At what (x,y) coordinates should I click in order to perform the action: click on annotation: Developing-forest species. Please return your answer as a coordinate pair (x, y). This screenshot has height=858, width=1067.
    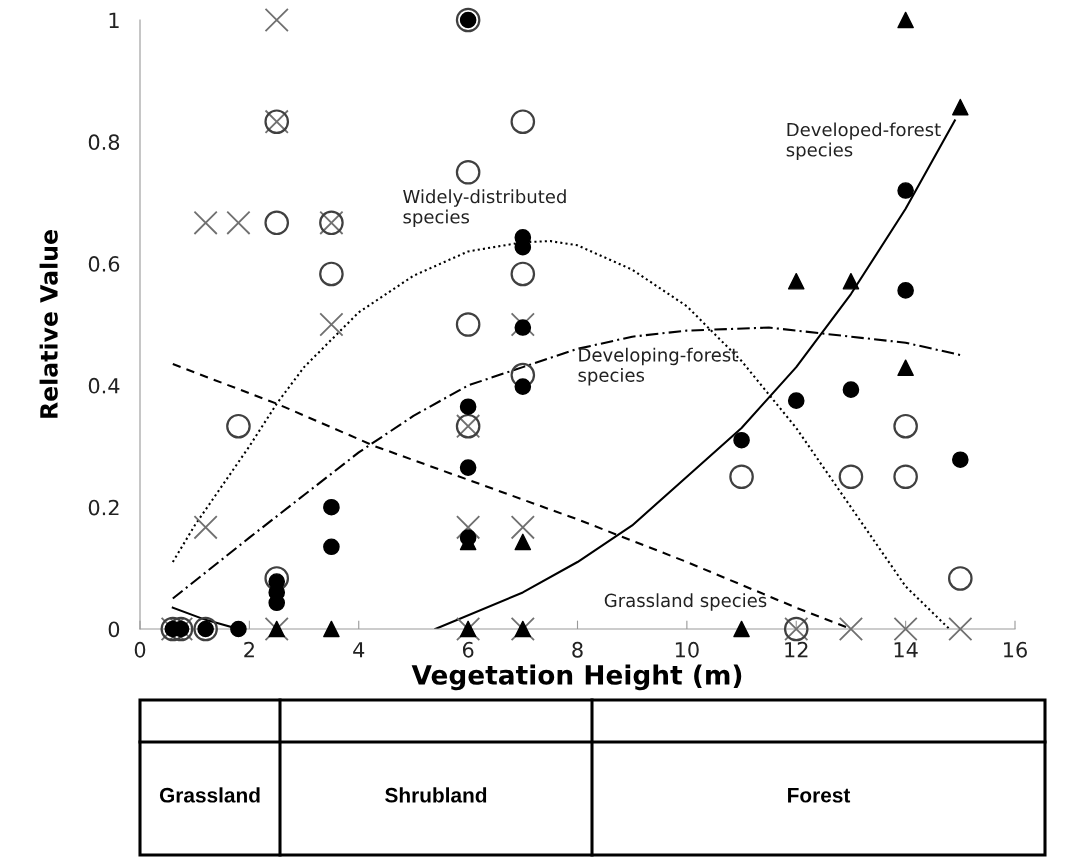
    Looking at the image, I should click on (658, 366).